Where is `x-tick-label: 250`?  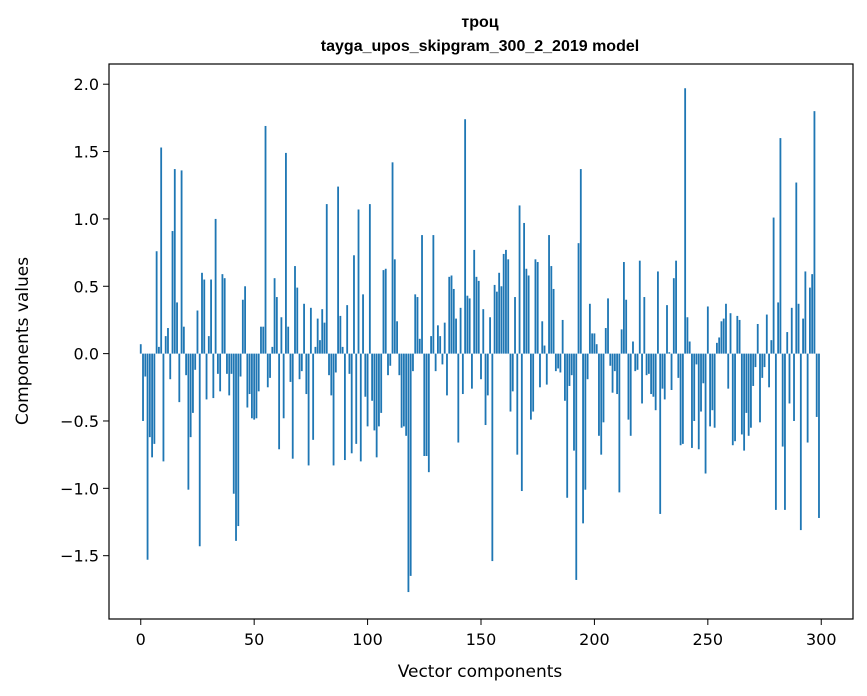 x-tick-label: 250 is located at coordinates (708, 639).